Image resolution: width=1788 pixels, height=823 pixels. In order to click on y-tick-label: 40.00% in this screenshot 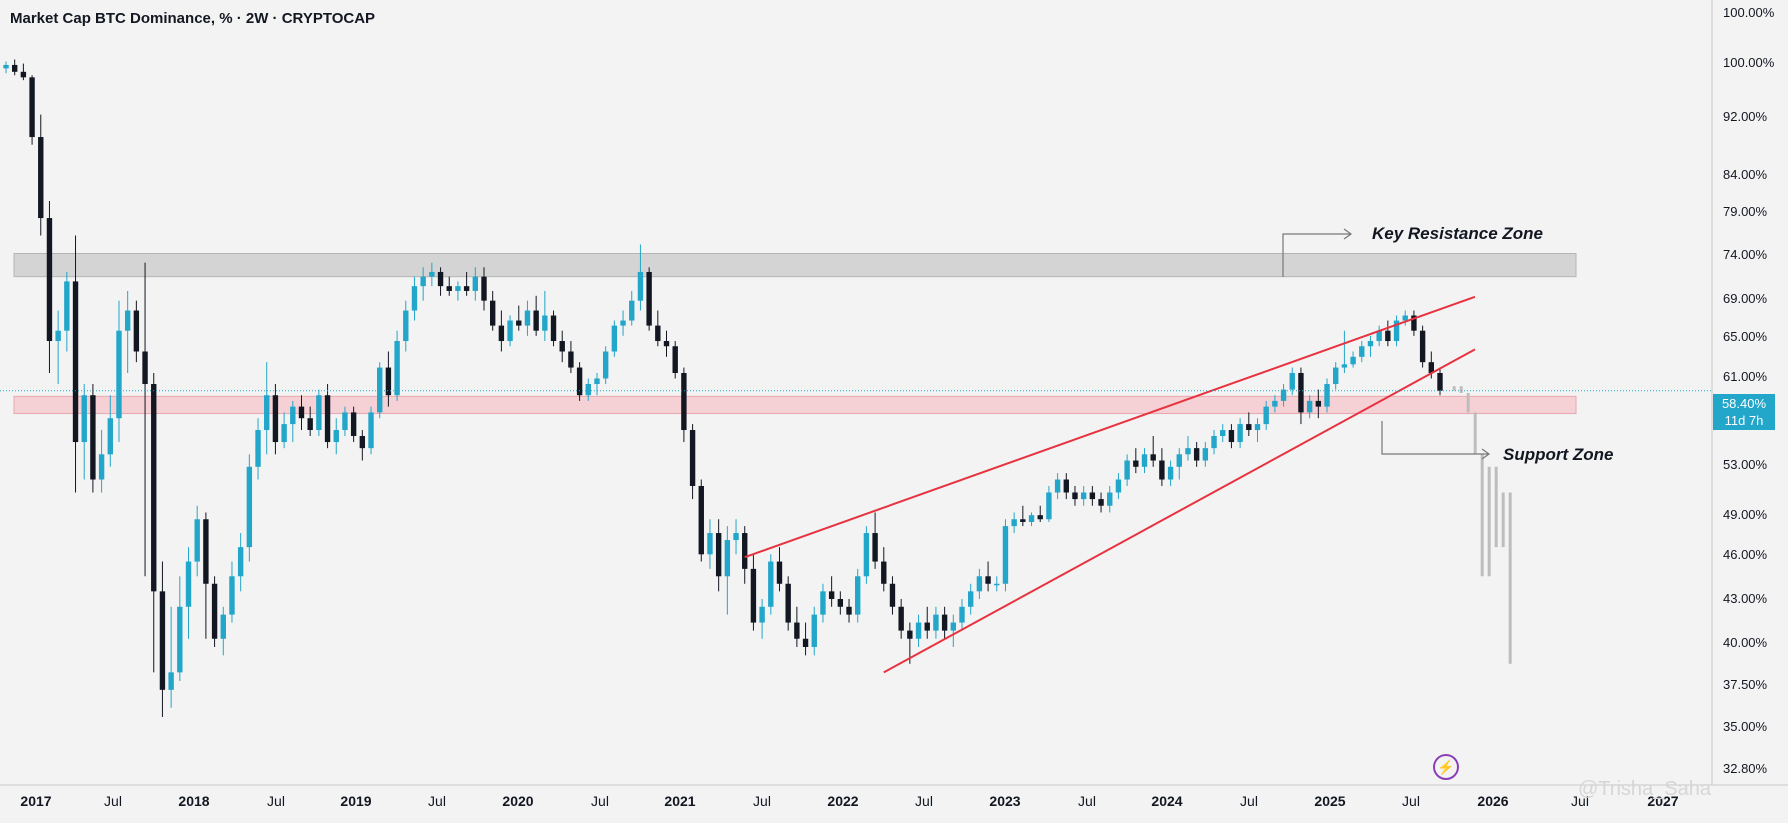, I will do `click(1745, 642)`.